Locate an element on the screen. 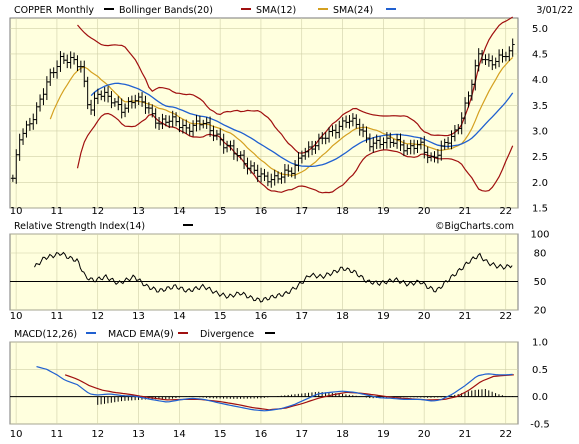 The width and height of the screenshot is (579, 444). rsi-line is located at coordinates (273, 277).